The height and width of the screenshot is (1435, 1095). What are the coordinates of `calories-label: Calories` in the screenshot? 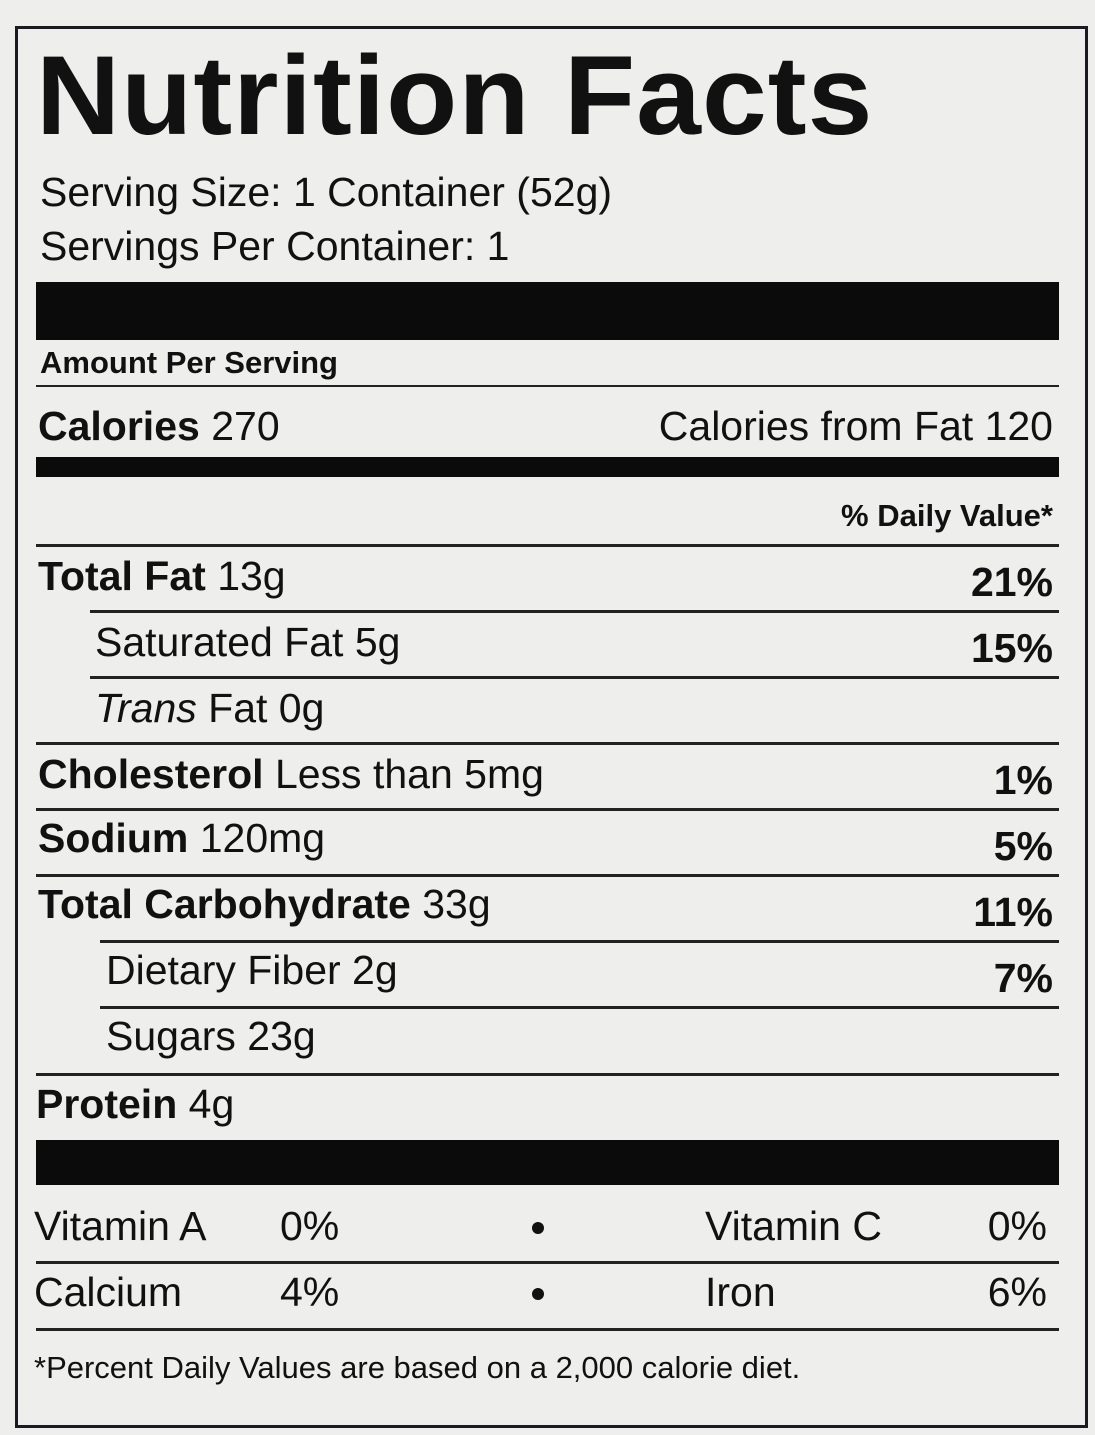 It's located at (119, 426).